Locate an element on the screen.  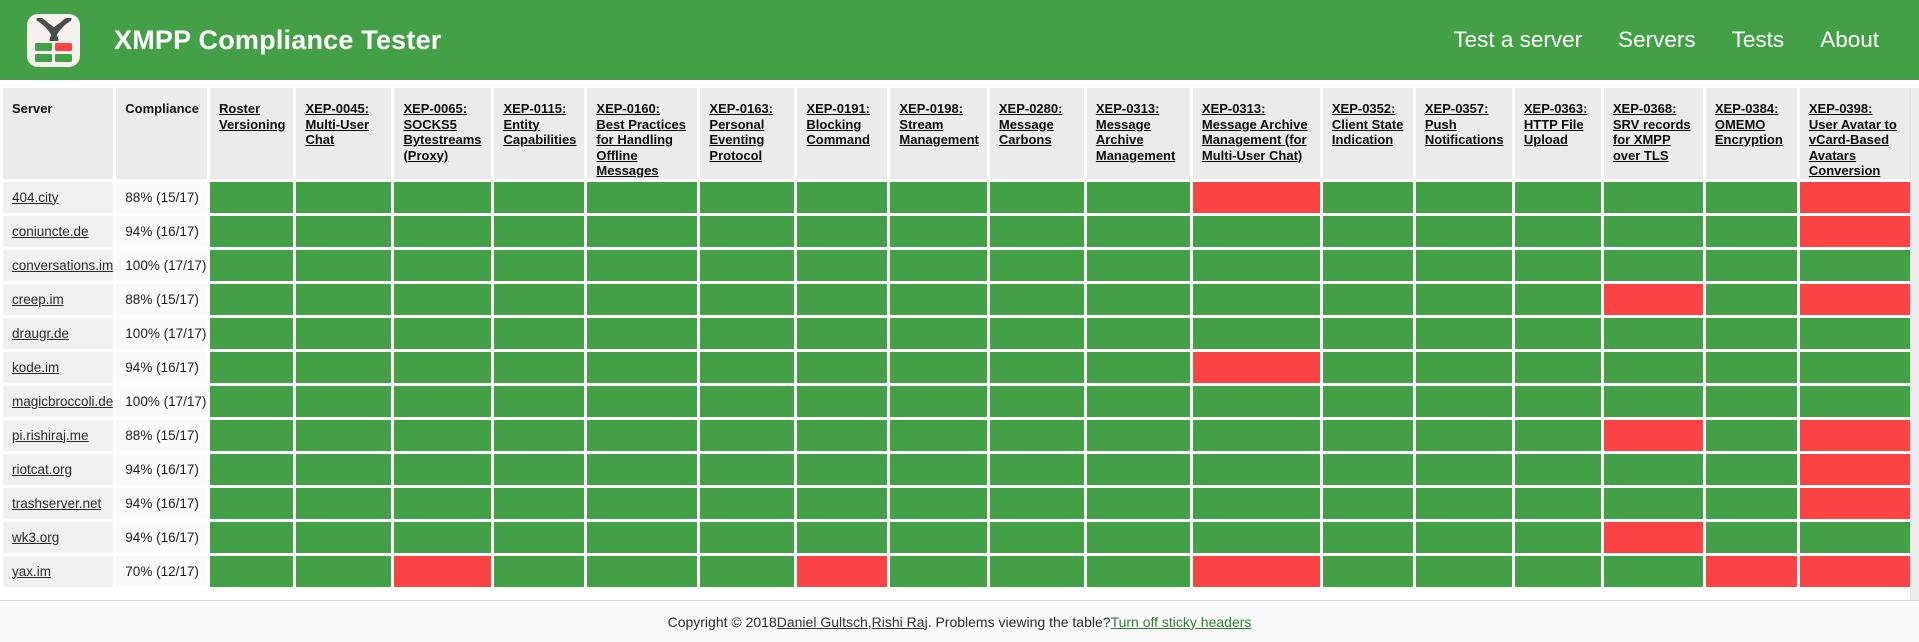
xep-spec-link: XEP-0363: HTTP File Upload is located at coordinates (1555, 124).